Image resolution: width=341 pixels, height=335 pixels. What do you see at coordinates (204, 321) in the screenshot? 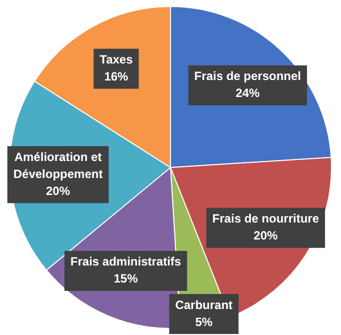
I see `data-label: 5%` at bounding box center [204, 321].